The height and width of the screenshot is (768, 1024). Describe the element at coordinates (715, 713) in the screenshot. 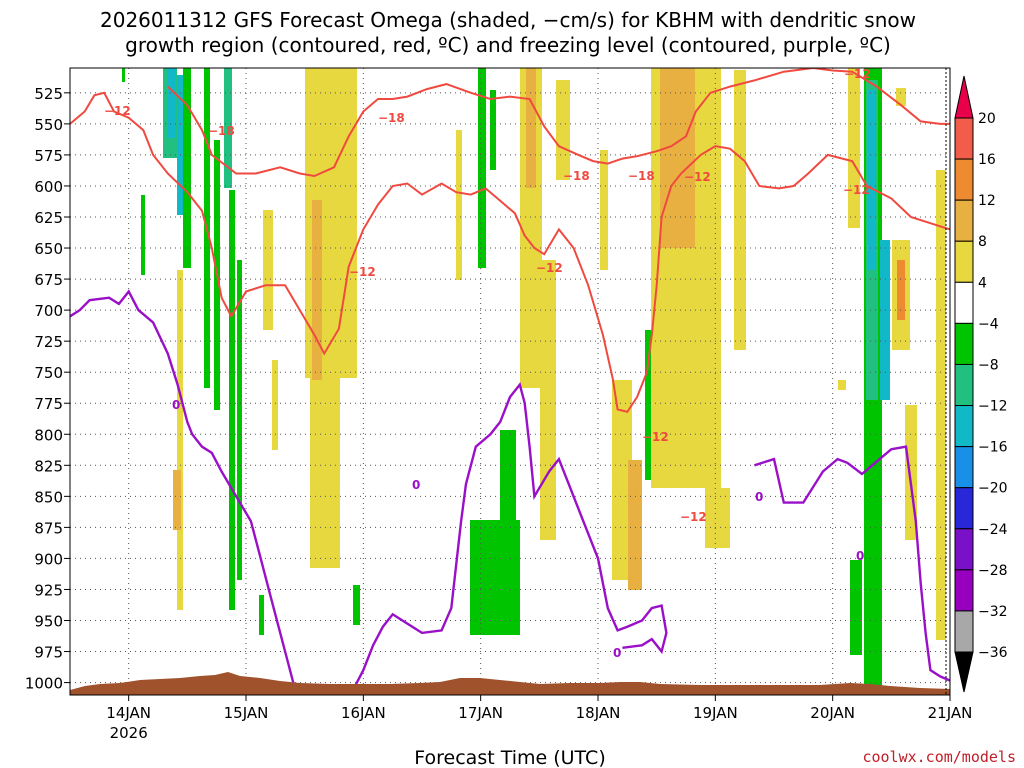

I see `x-tick-label: 19JAN` at that location.